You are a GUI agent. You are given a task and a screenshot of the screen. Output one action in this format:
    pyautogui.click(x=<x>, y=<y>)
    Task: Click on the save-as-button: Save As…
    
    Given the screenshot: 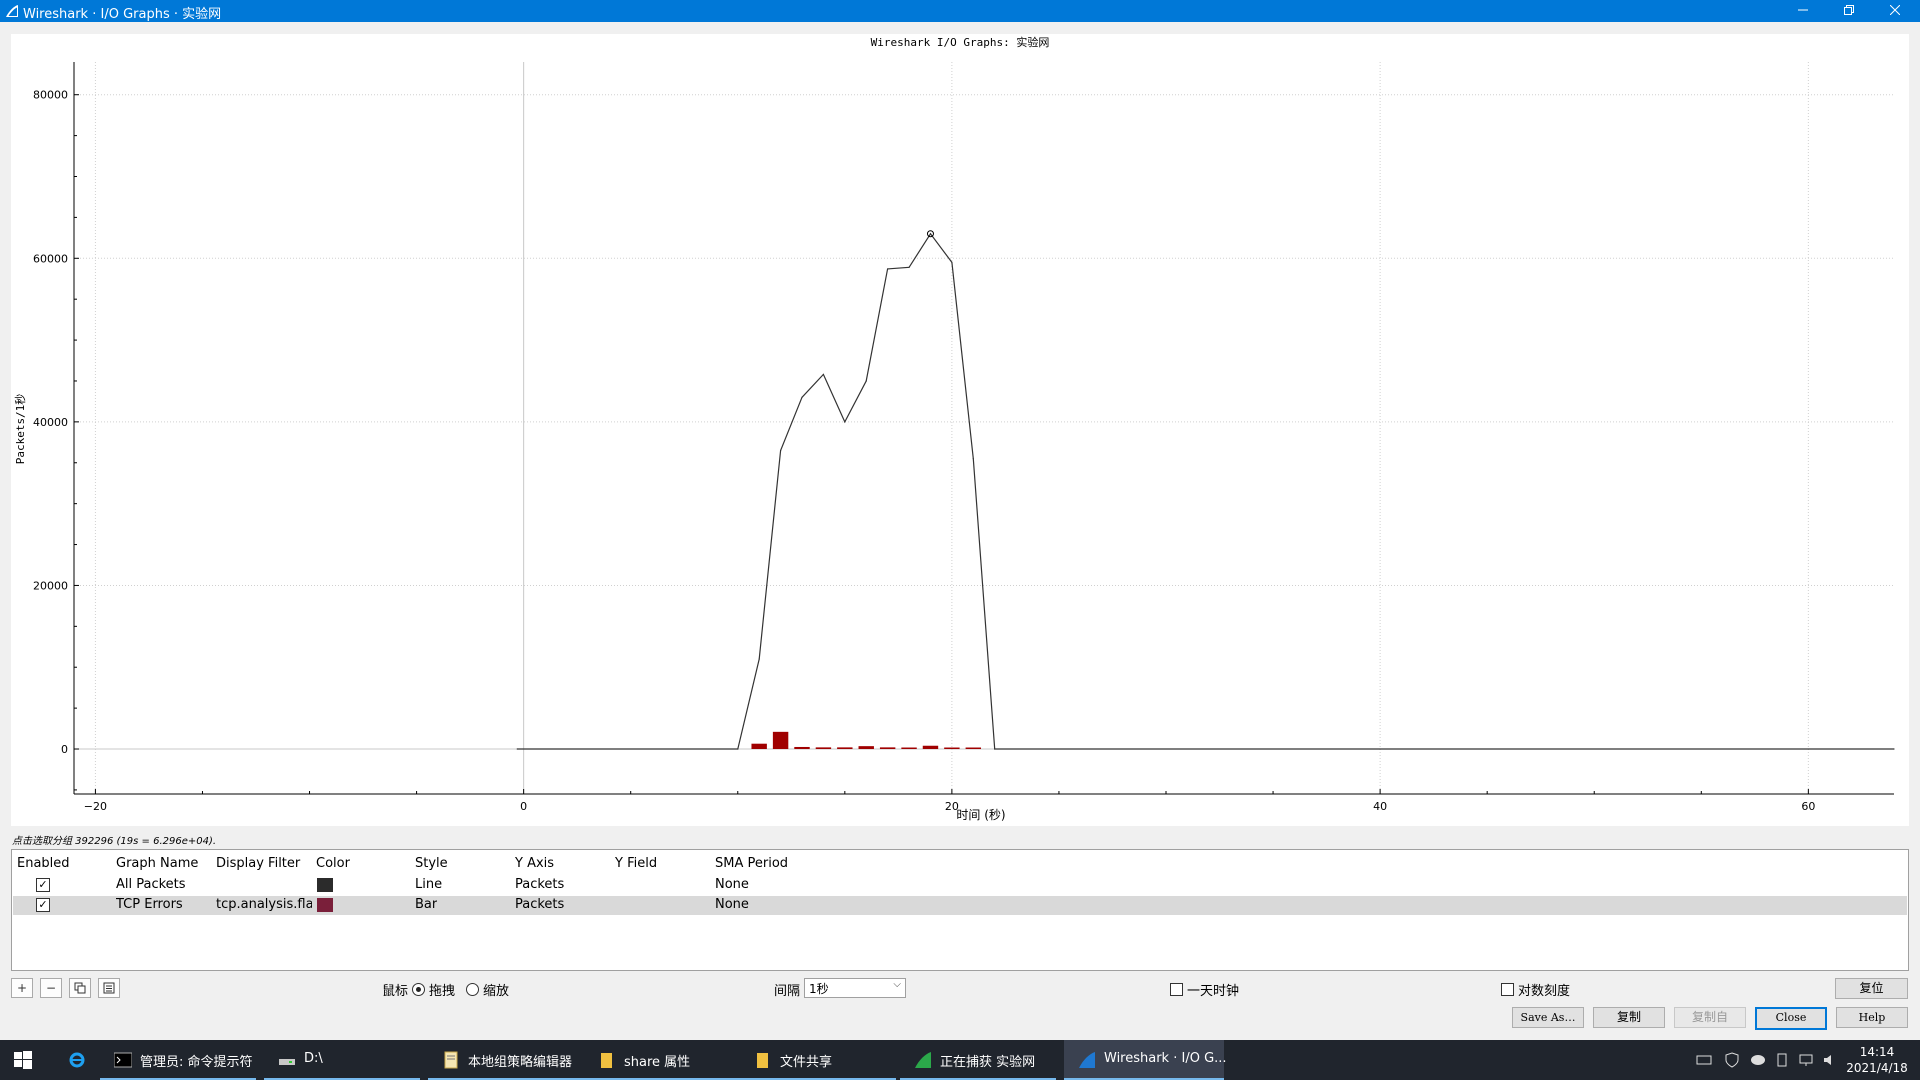 What is the action you would take?
    pyautogui.click(x=1548, y=1017)
    